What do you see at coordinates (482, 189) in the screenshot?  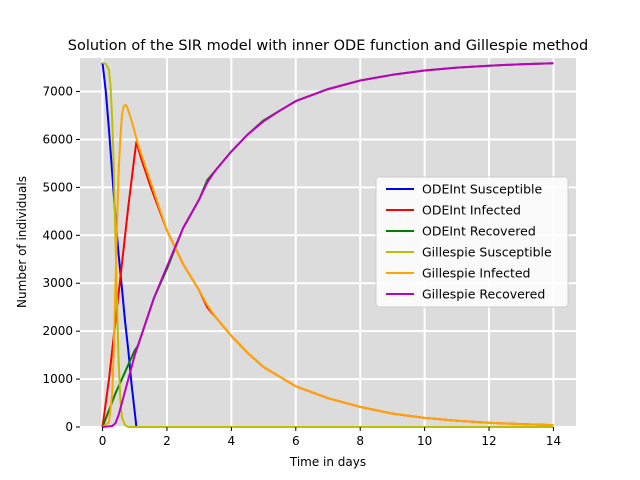 I see `legend-label: ODEInt Susceptible` at bounding box center [482, 189].